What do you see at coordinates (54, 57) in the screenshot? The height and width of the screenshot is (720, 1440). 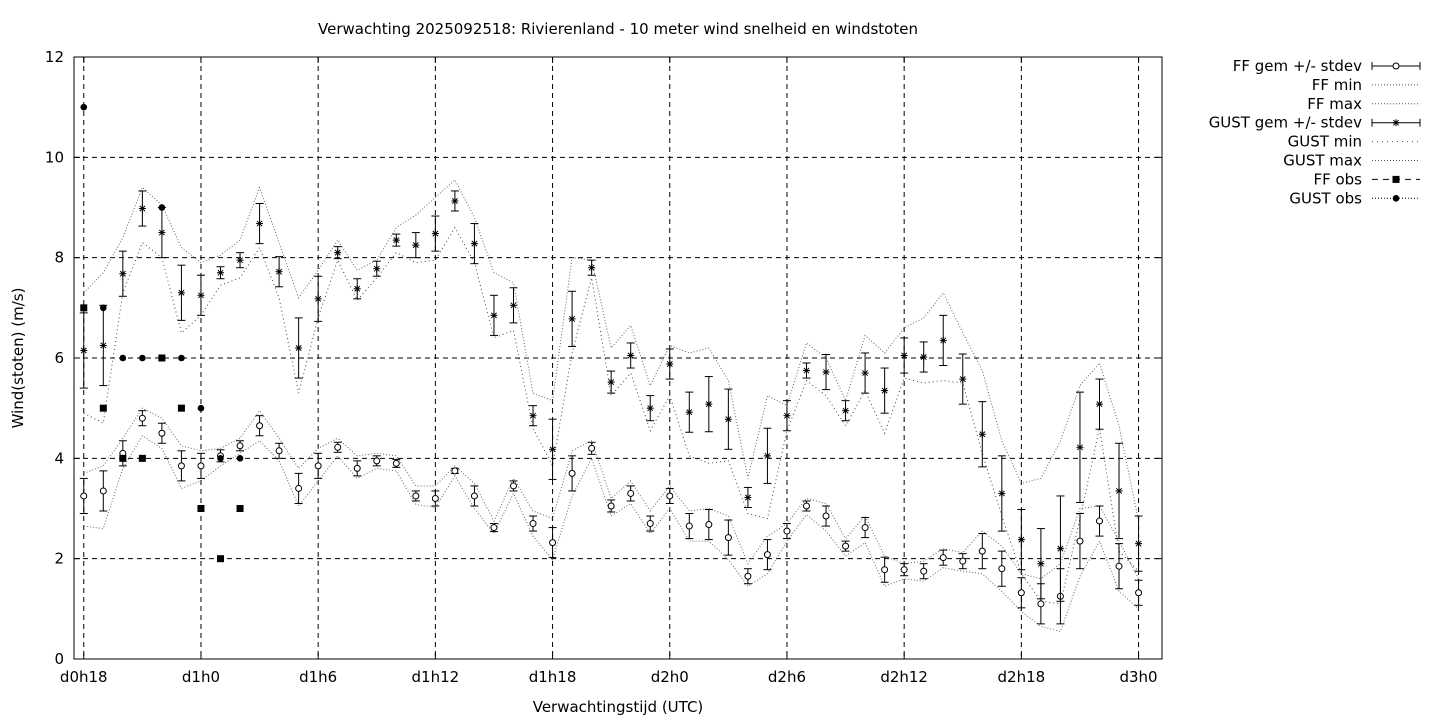 I see `y-tick-label: 12` at bounding box center [54, 57].